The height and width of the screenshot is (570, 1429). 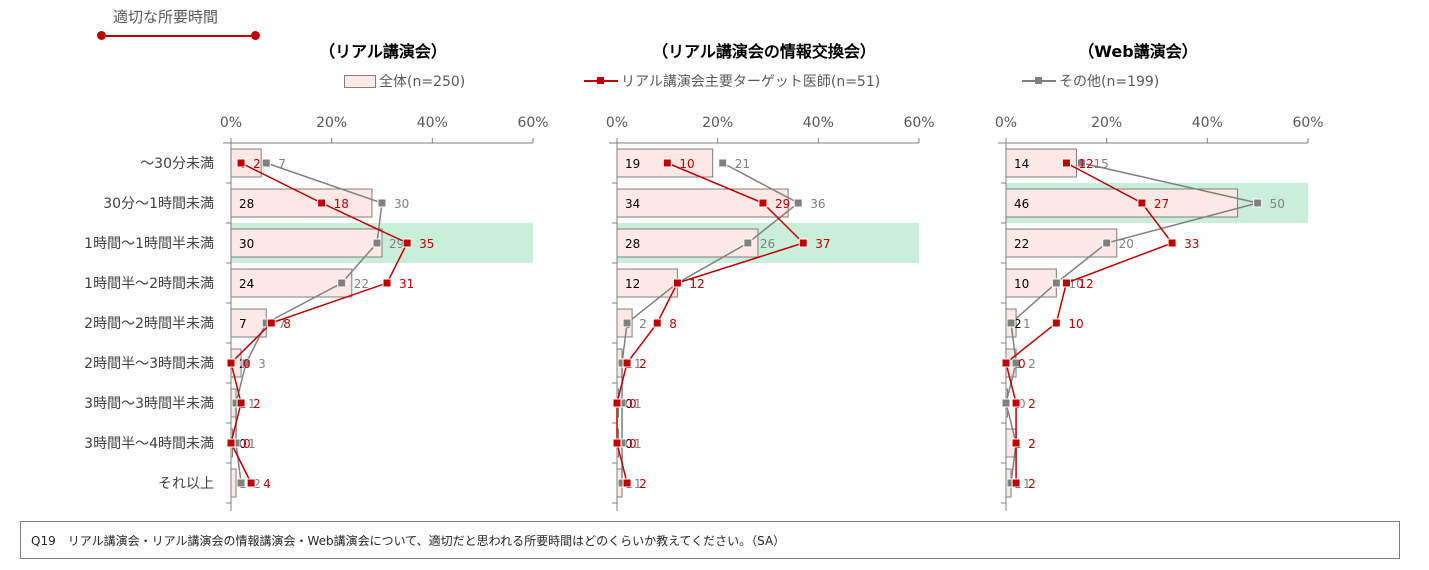 What do you see at coordinates (632, 164) in the screenshot?
I see `bar-value-label: 19` at bounding box center [632, 164].